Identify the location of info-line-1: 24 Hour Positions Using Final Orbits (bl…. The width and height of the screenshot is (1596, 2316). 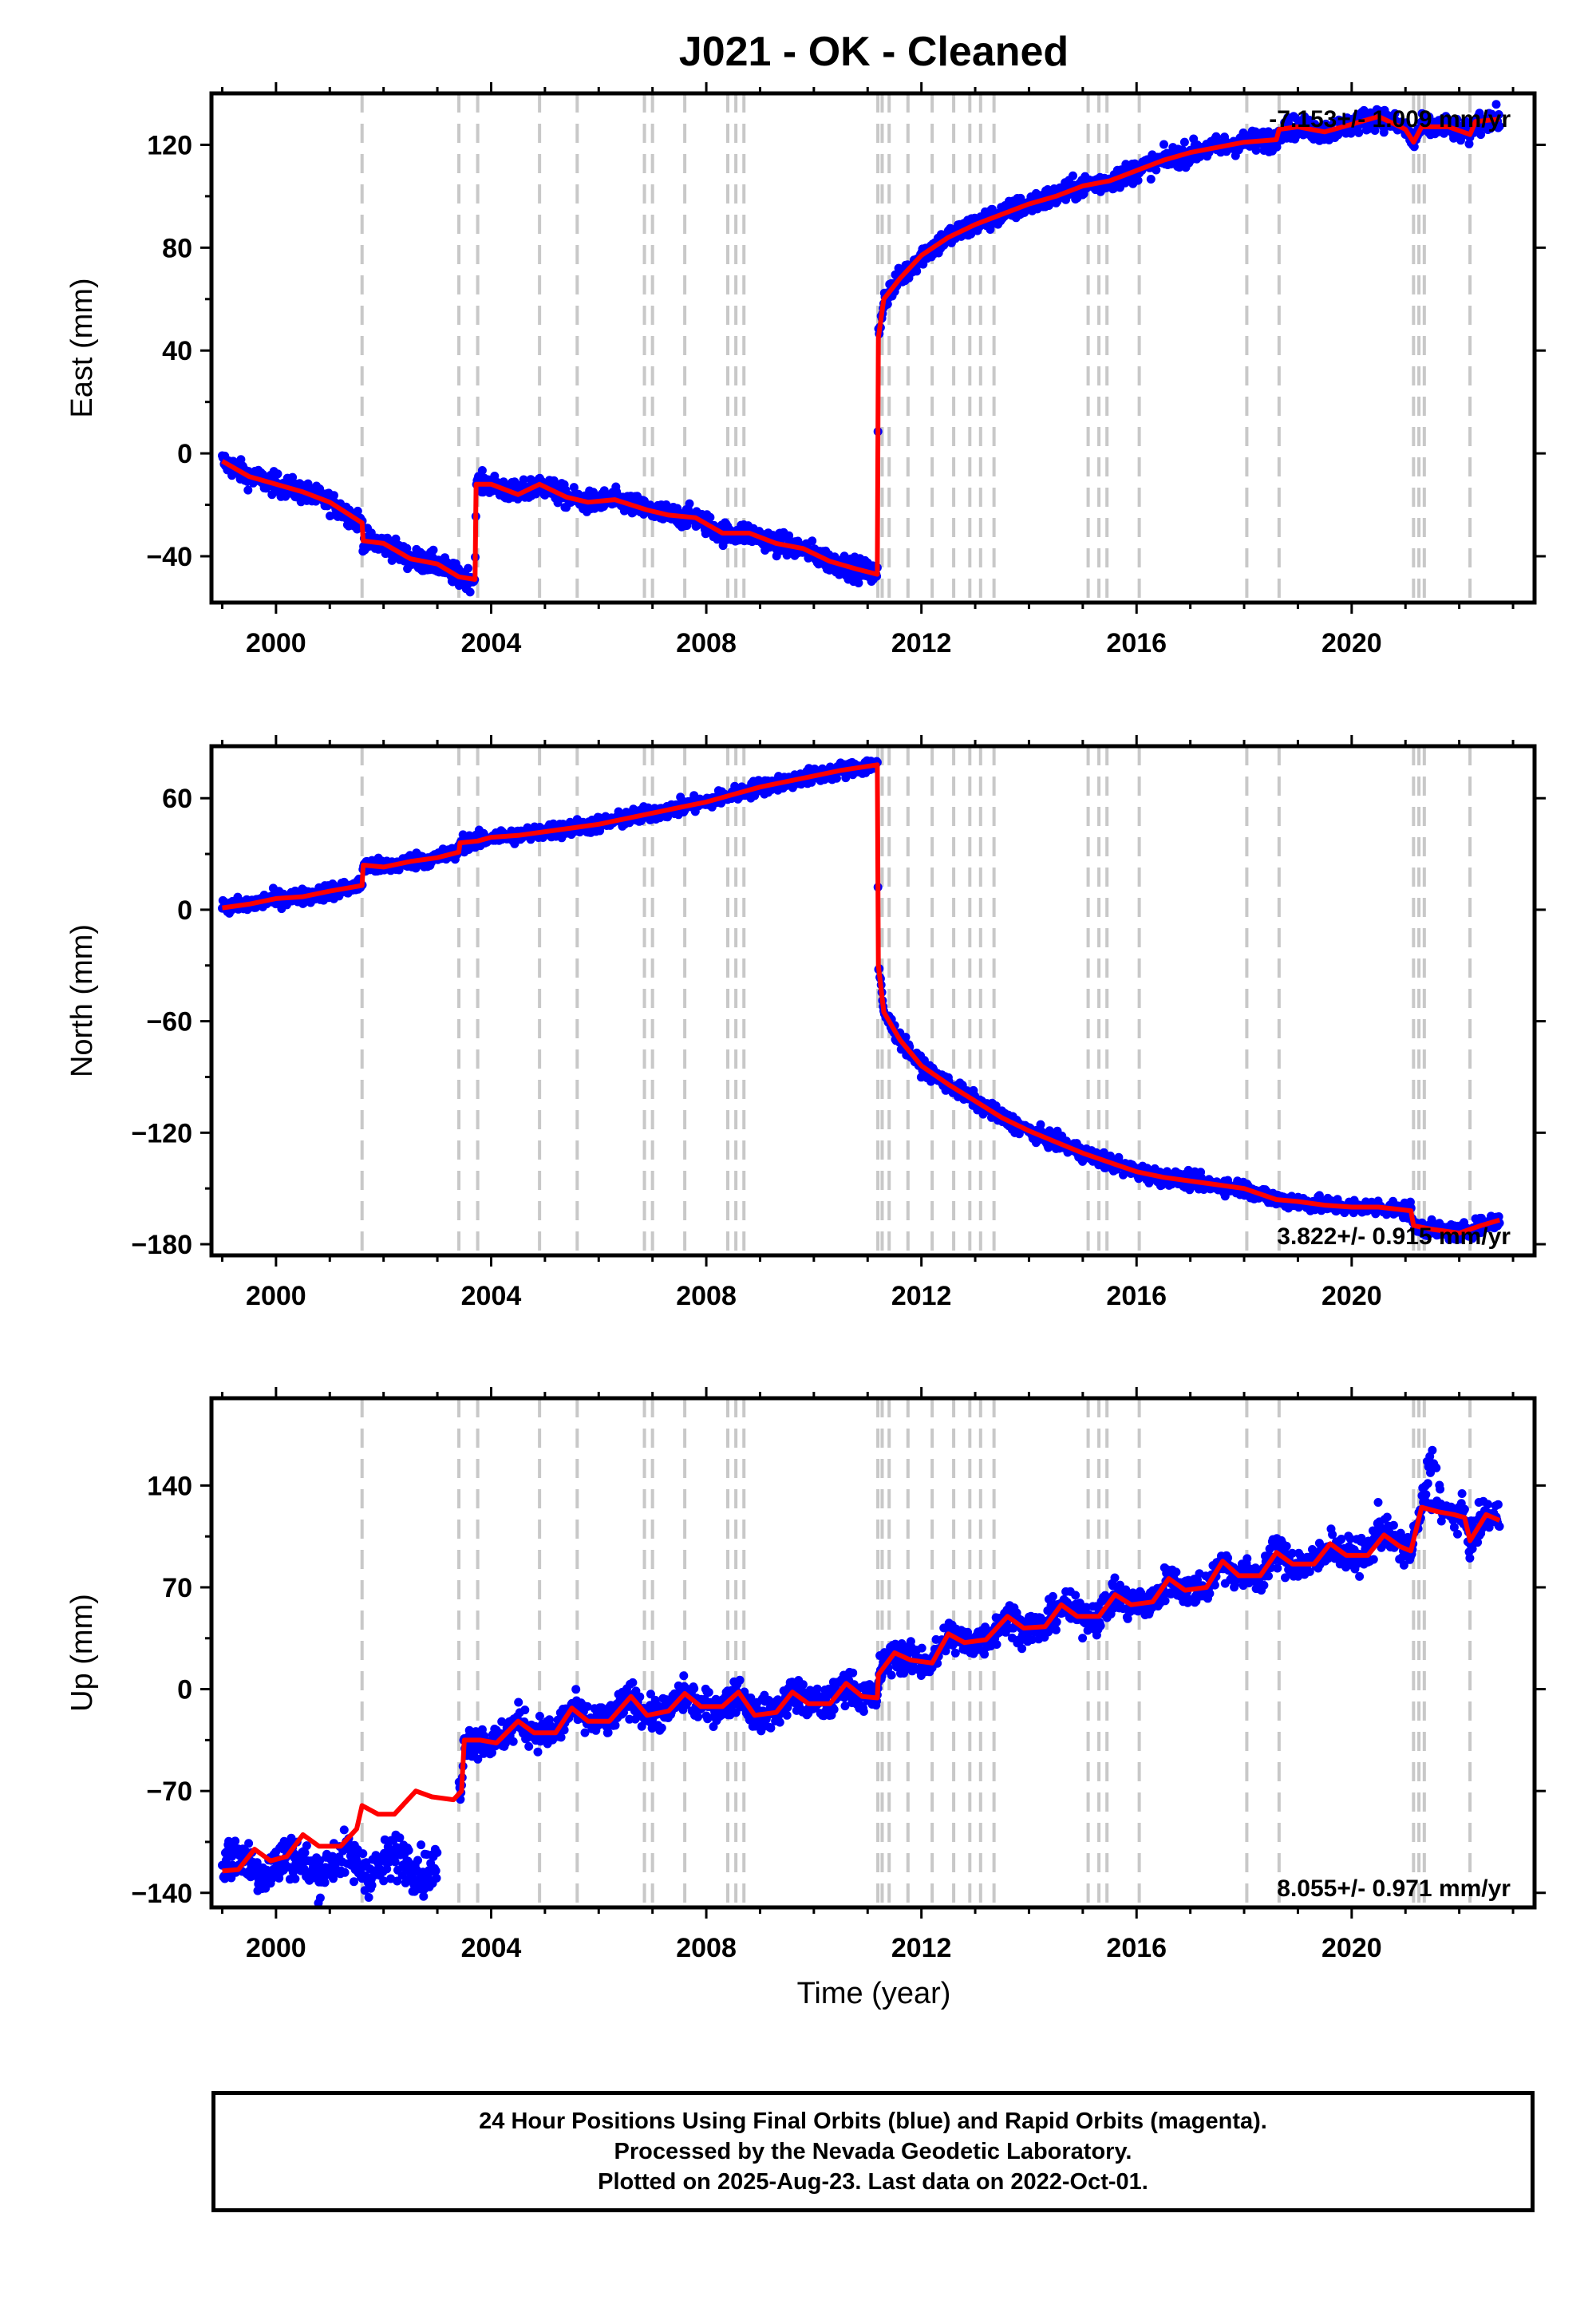
(873, 2121).